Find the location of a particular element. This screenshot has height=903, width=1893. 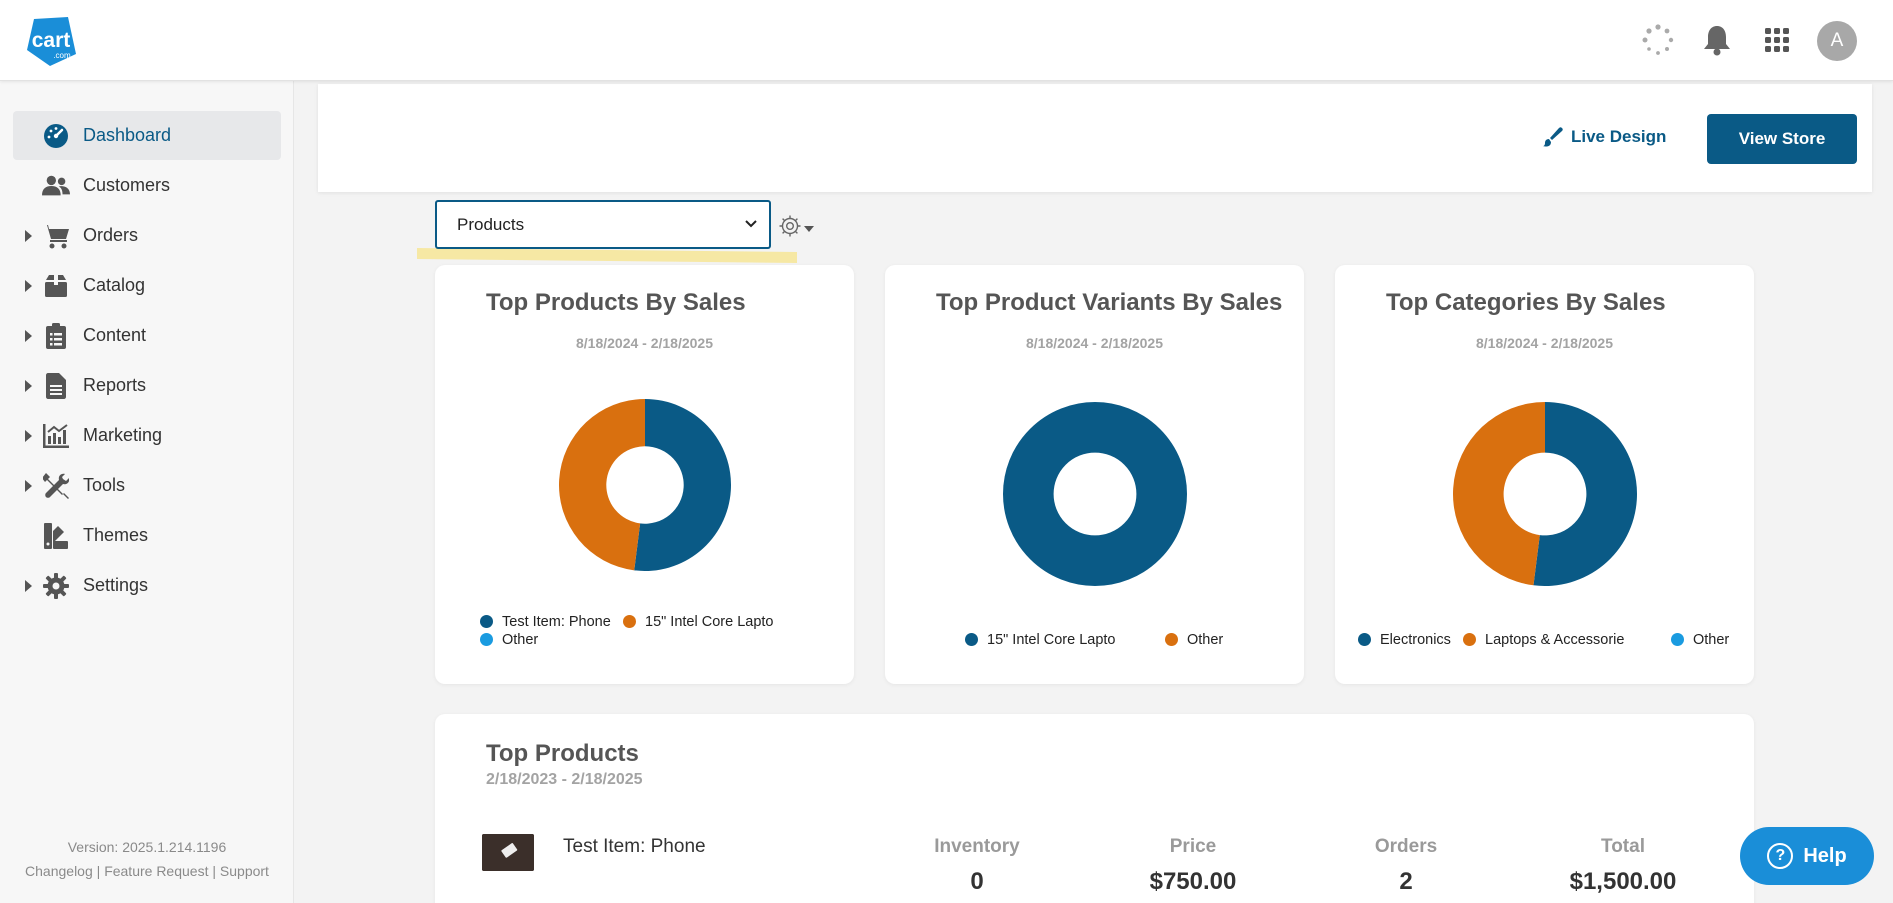

feature-request-link: Feature Request is located at coordinates (156, 871).